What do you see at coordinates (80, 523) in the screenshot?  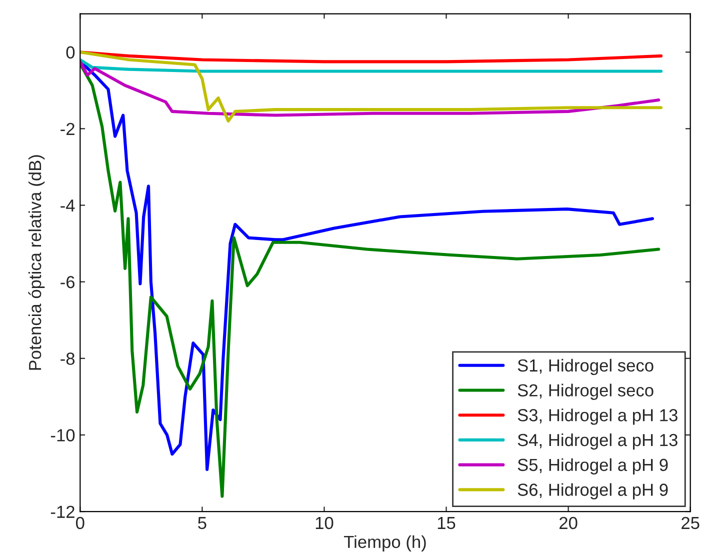 I see `x-tick-label: 0` at bounding box center [80, 523].